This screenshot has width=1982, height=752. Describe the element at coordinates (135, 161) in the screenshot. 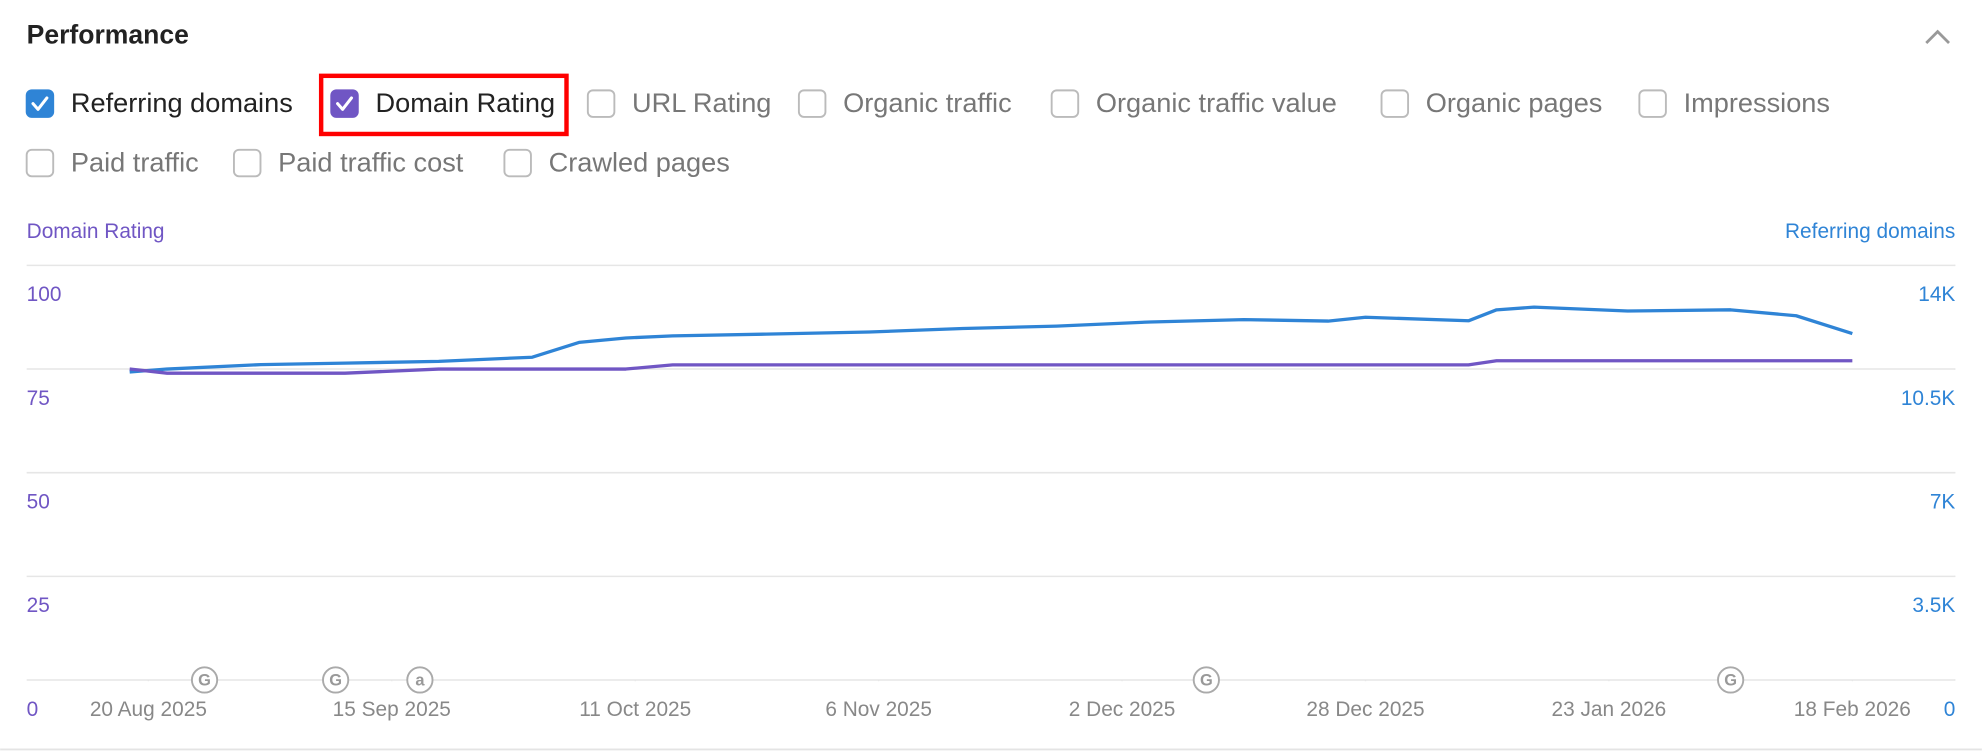

I see `checkbox-label: Paid traffic` at that location.